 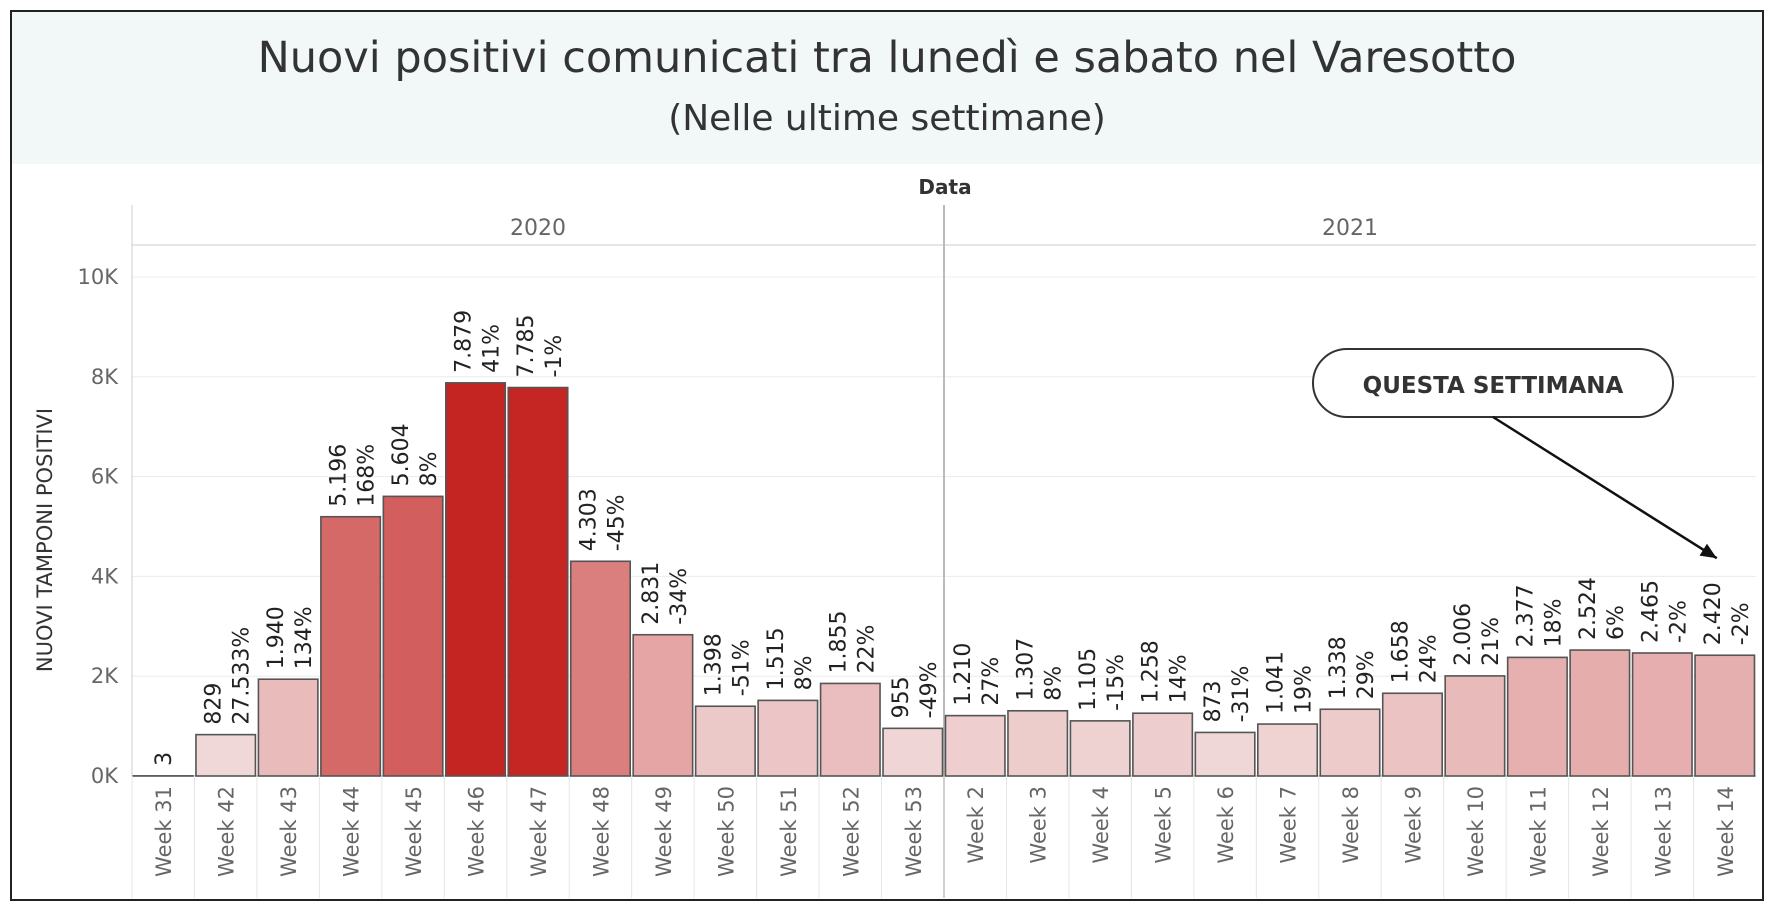 I want to click on value-label: 873, so click(x=1213, y=701).